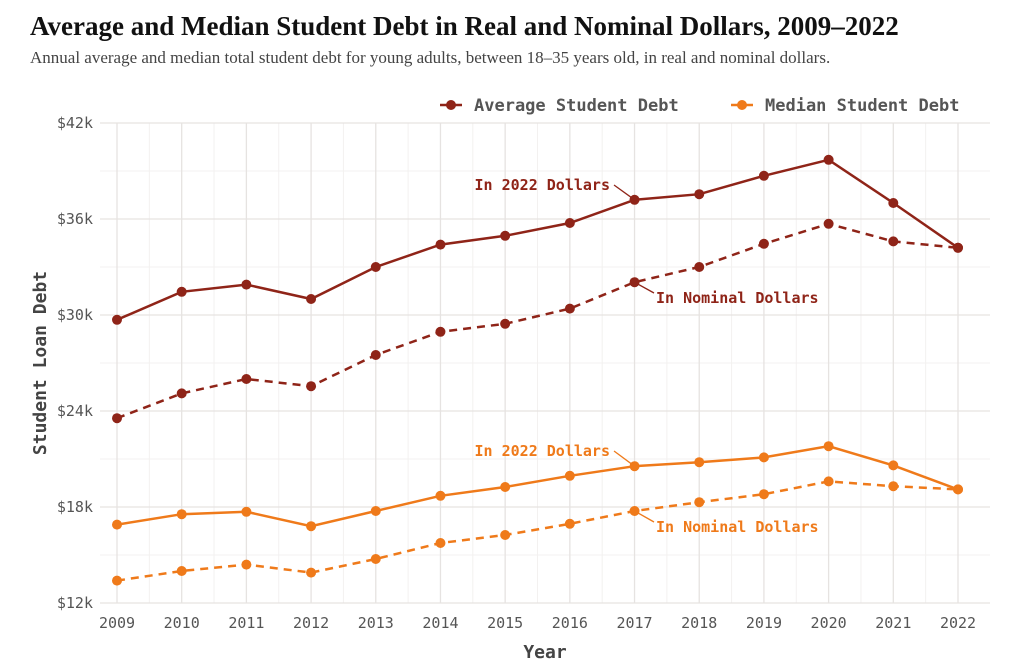  Describe the element at coordinates (893, 623) in the screenshot. I see `x-tick-label: 2021` at that location.